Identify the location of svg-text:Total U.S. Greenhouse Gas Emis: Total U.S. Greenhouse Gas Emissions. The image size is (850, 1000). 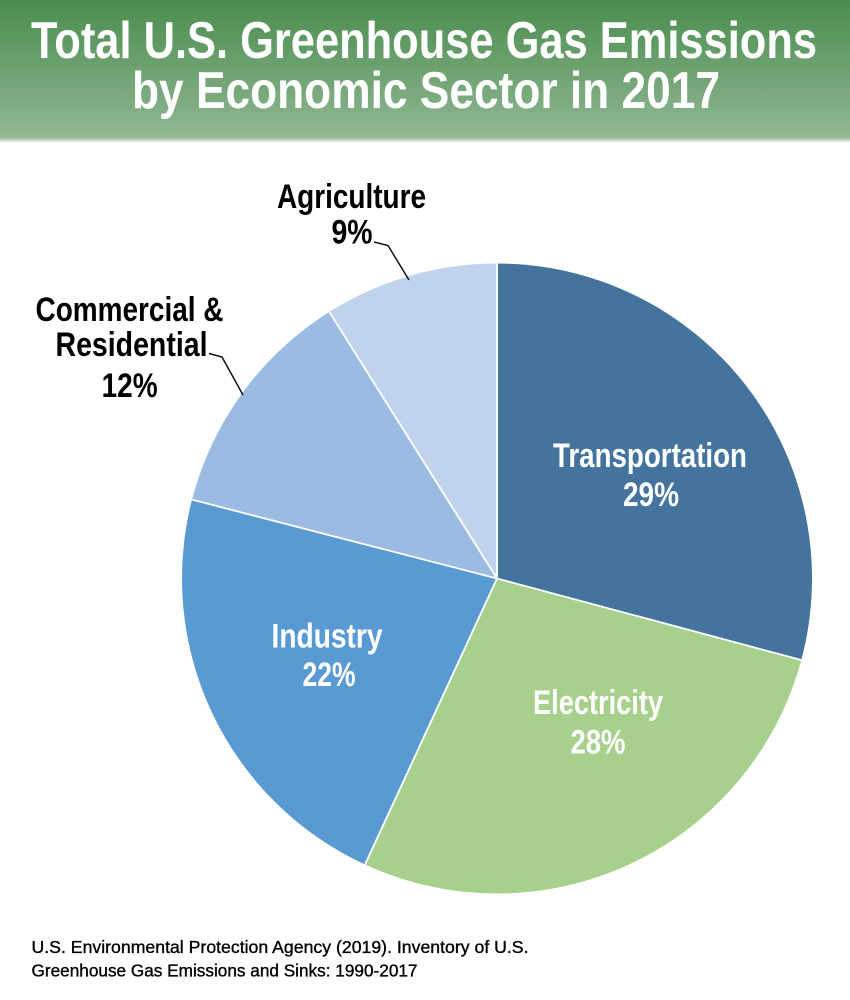
(424, 41).